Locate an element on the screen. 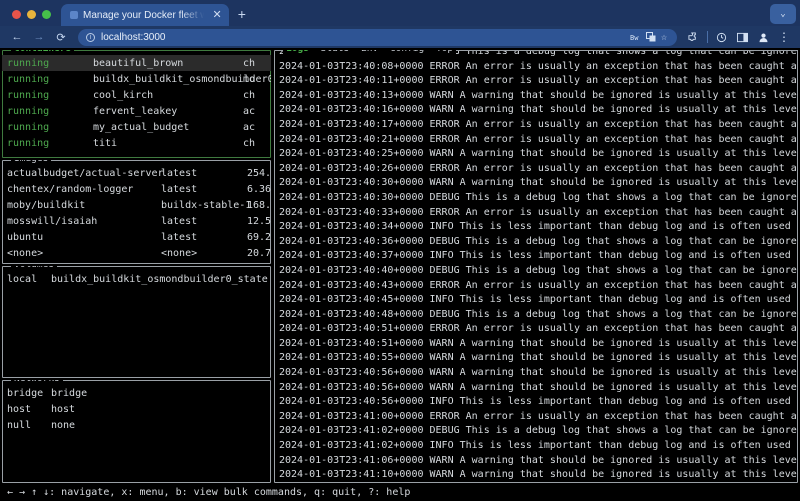 The image size is (800, 501). forward-button: → is located at coordinates (39, 37).